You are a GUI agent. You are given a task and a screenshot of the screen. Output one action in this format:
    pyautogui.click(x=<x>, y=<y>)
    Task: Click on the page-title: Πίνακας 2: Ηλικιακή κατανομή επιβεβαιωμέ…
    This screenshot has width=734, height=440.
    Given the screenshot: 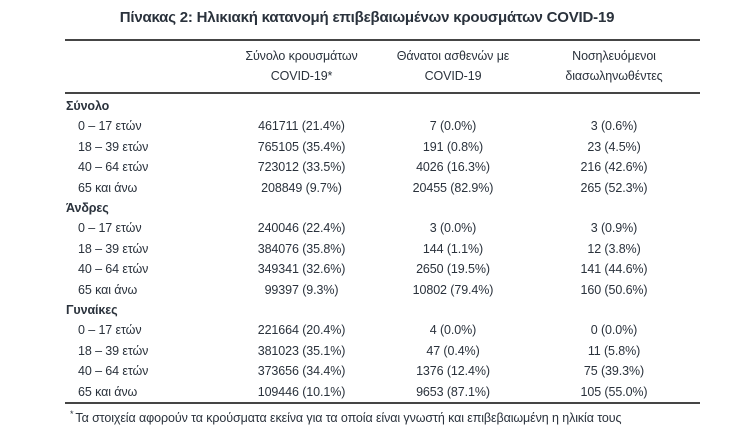 What is the action you would take?
    pyautogui.click(x=367, y=17)
    